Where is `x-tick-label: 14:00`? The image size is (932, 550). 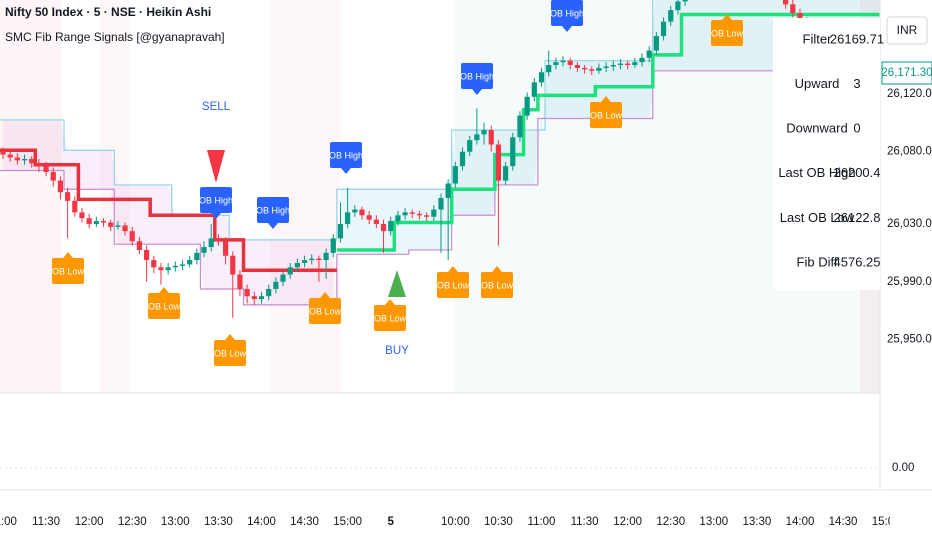 x-tick-label: 14:00 is located at coordinates (800, 522).